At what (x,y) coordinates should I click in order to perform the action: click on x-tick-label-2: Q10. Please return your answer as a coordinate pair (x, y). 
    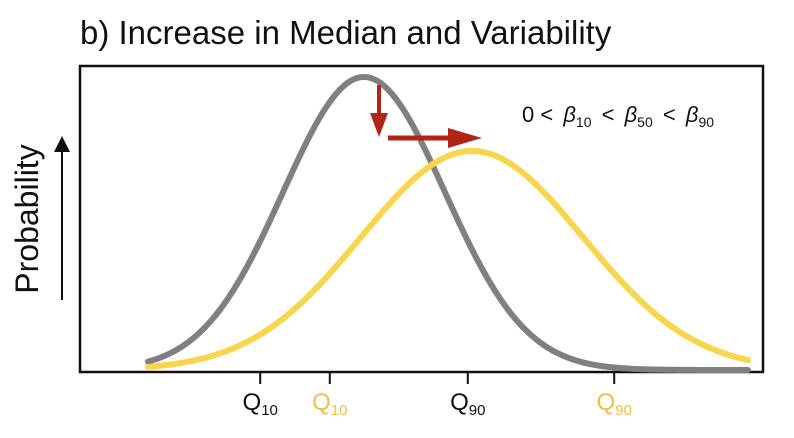
    Looking at the image, I should click on (329, 404).